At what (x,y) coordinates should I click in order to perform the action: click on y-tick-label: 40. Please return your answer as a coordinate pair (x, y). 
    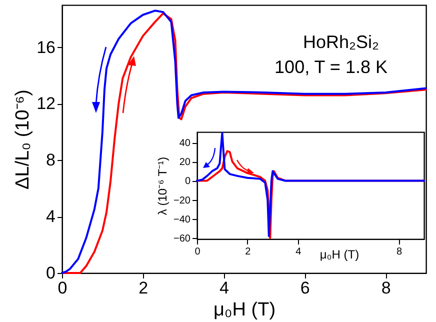
    Looking at the image, I should click on (185, 144).